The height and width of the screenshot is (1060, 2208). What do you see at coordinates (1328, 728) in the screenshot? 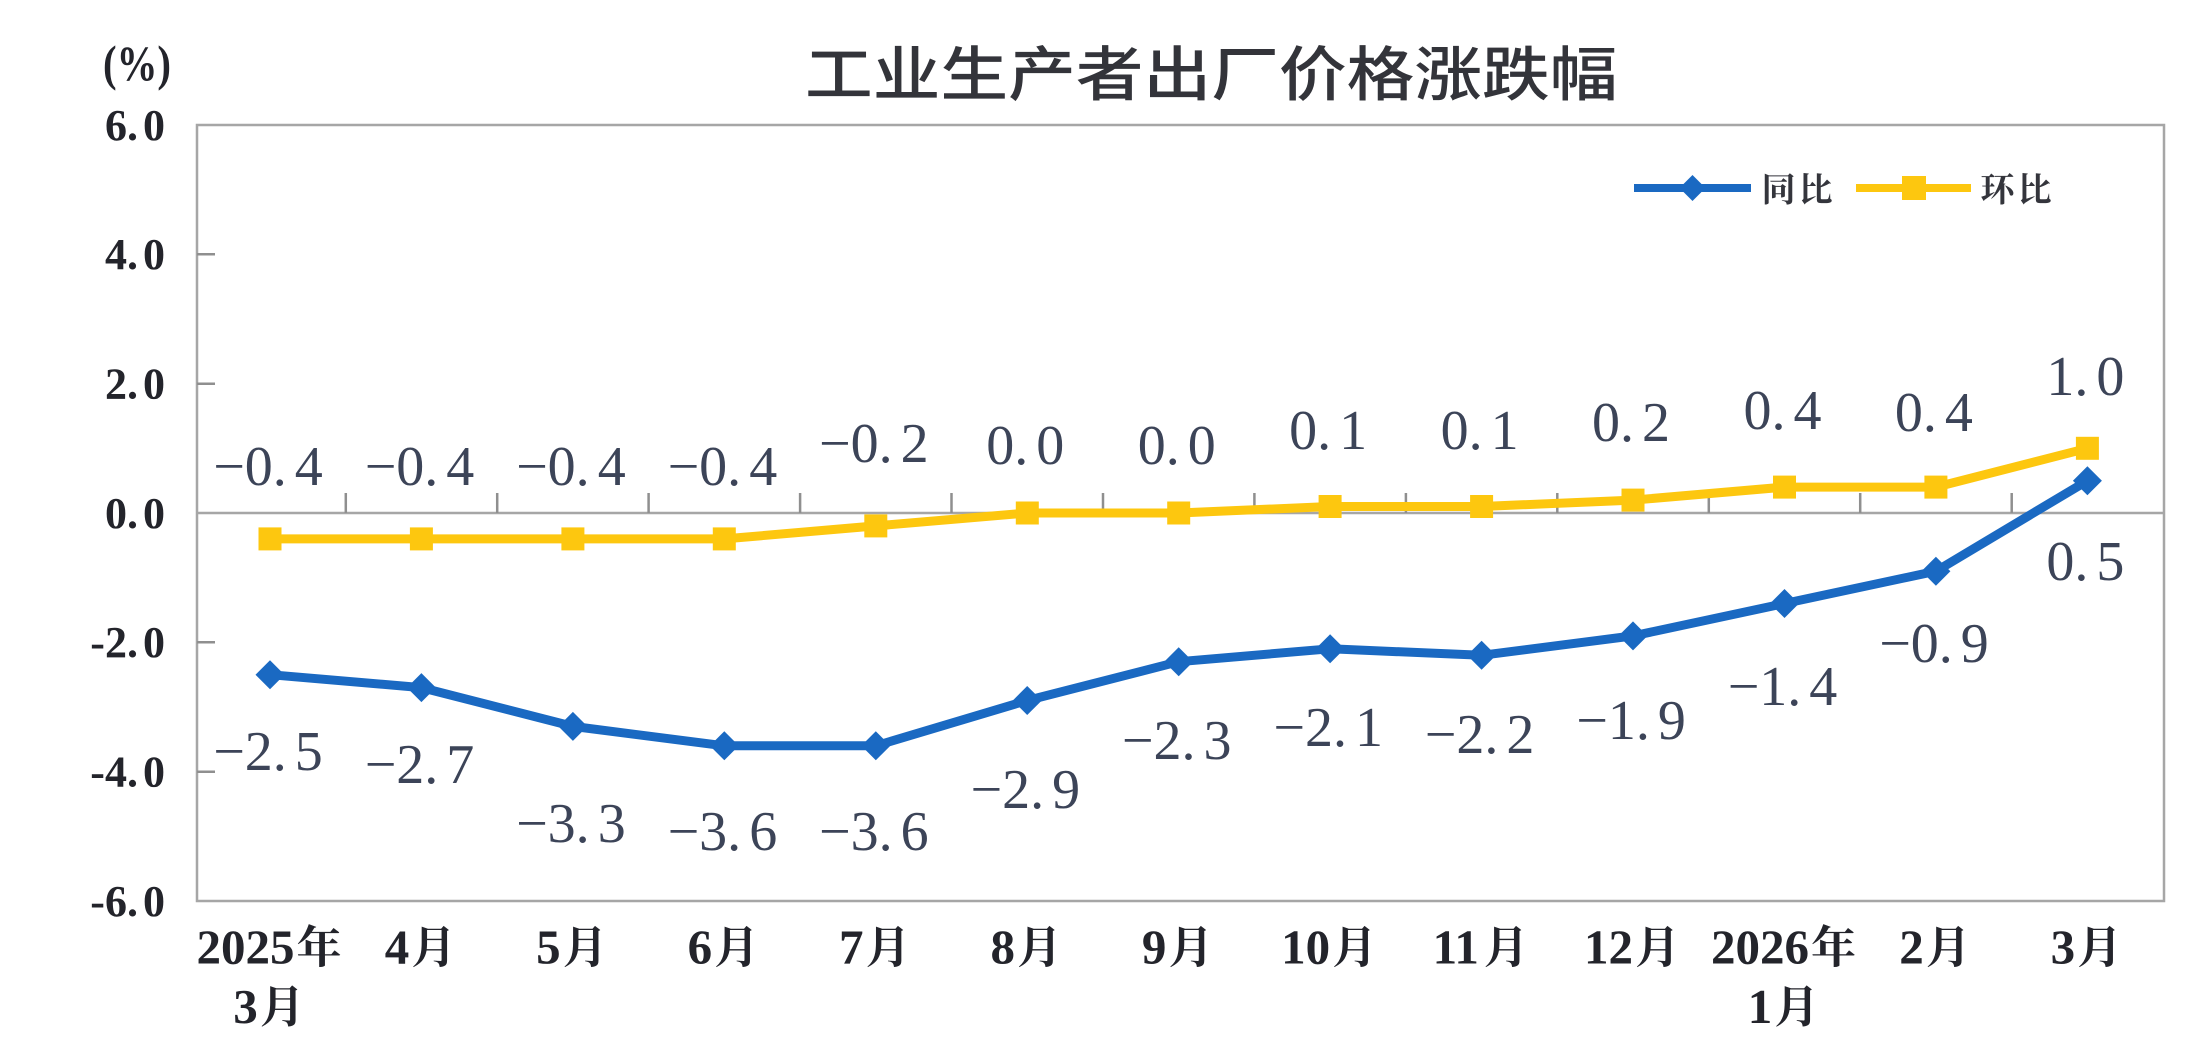
I see `svg-text:−2.1: −2. 1` at bounding box center [1328, 728].